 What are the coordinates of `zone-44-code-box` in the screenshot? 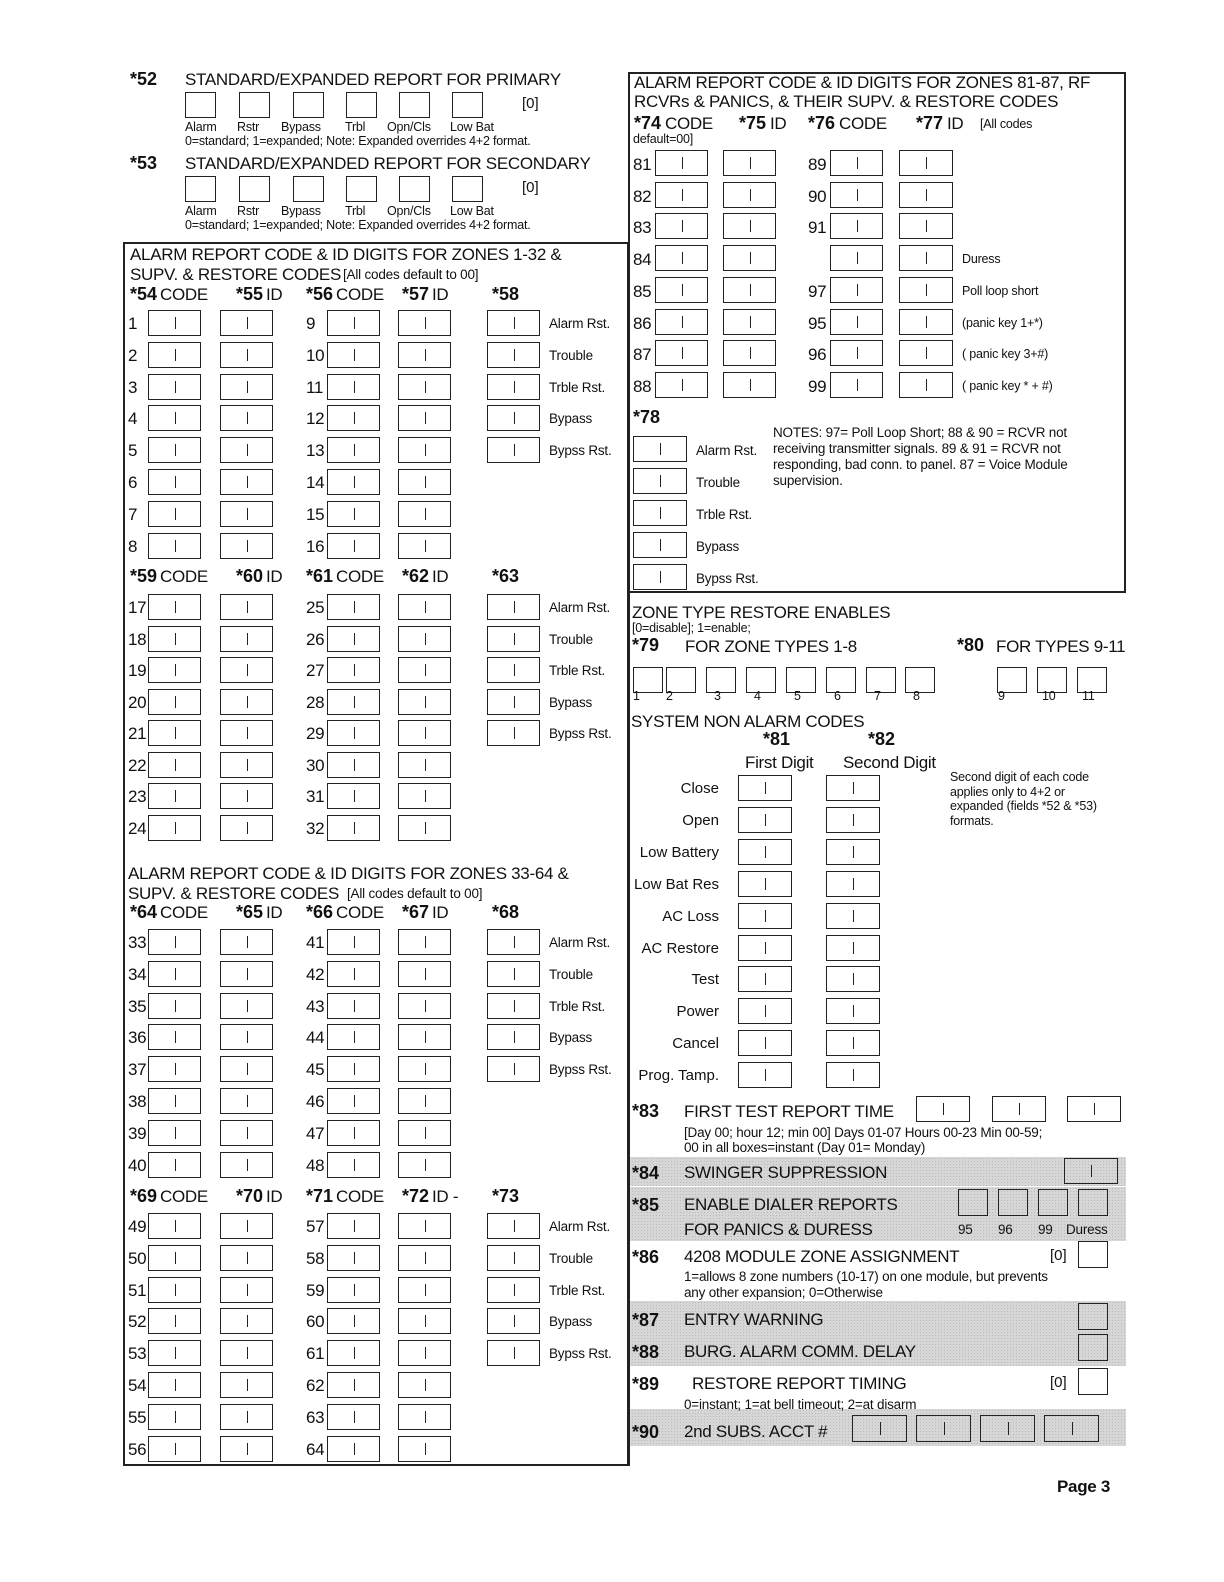 It's located at (353, 1037).